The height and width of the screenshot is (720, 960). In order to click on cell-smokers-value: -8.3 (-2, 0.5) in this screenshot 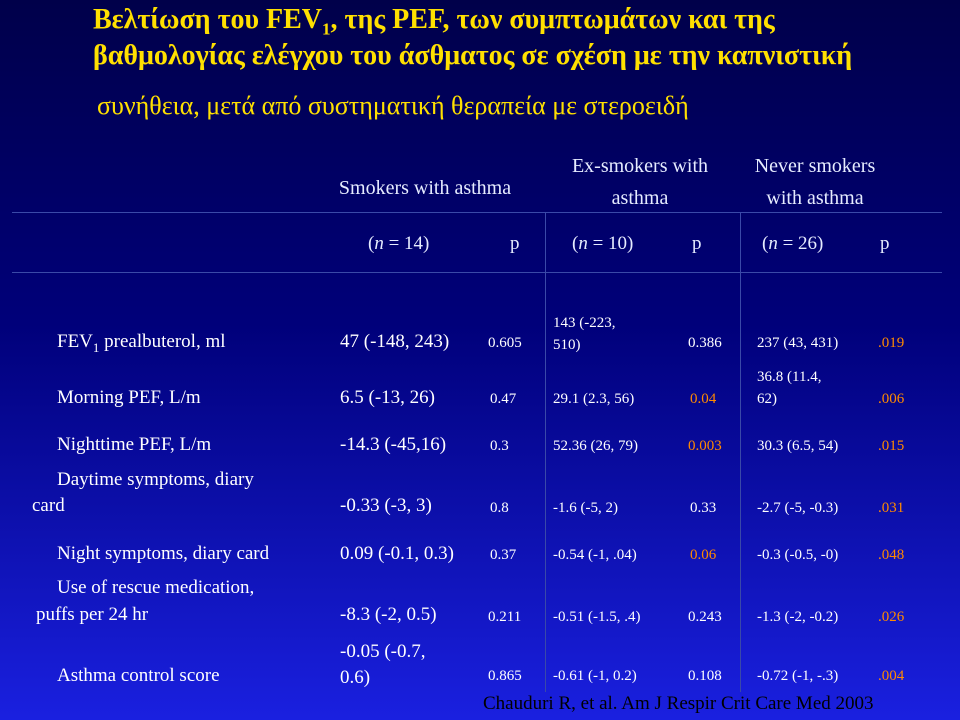, I will do `click(388, 614)`.